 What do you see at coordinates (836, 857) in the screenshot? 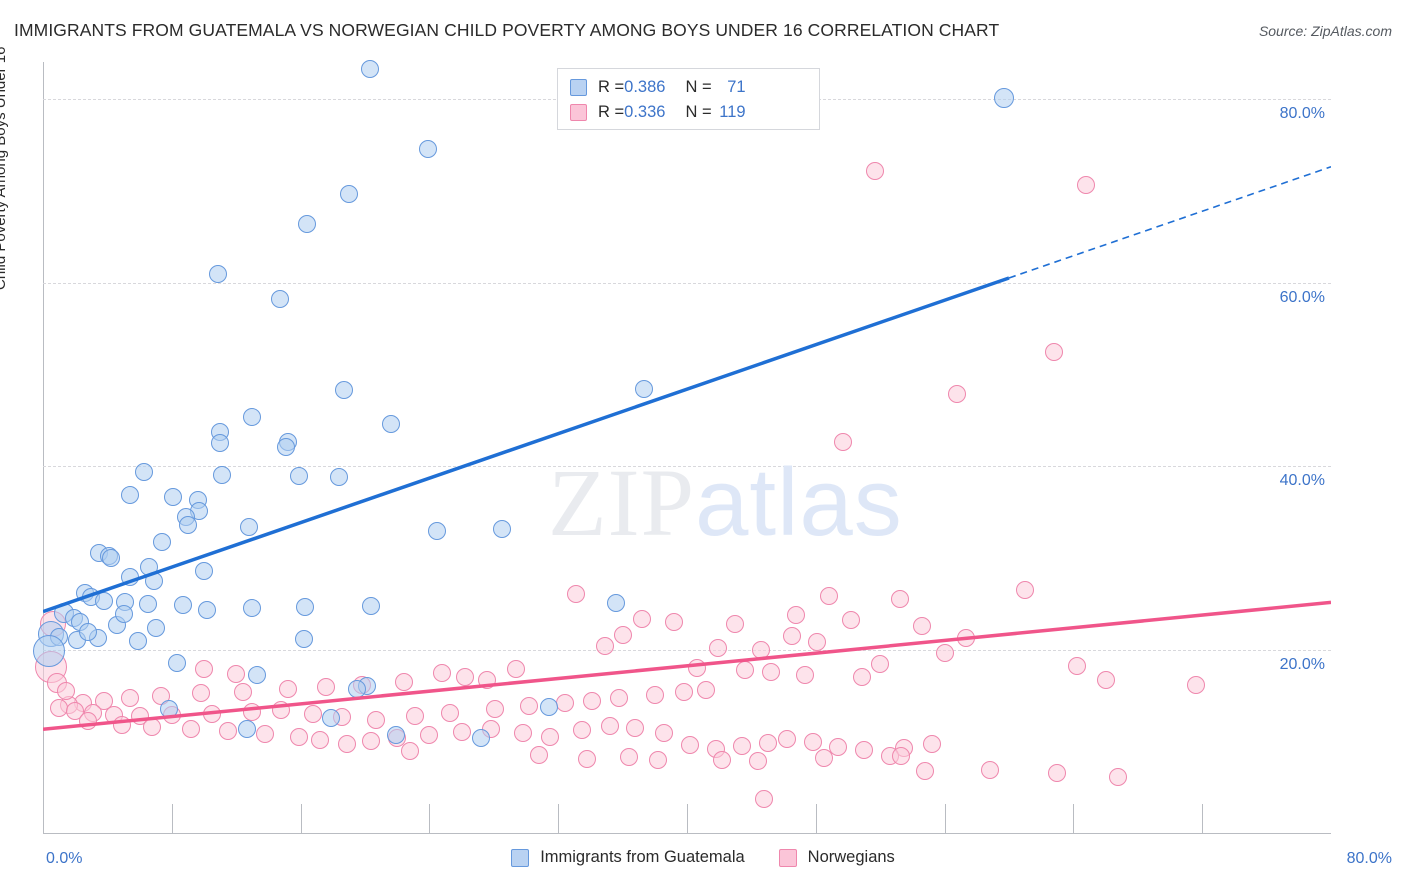
I see `series-legend-item: Norwegians` at bounding box center [836, 857].